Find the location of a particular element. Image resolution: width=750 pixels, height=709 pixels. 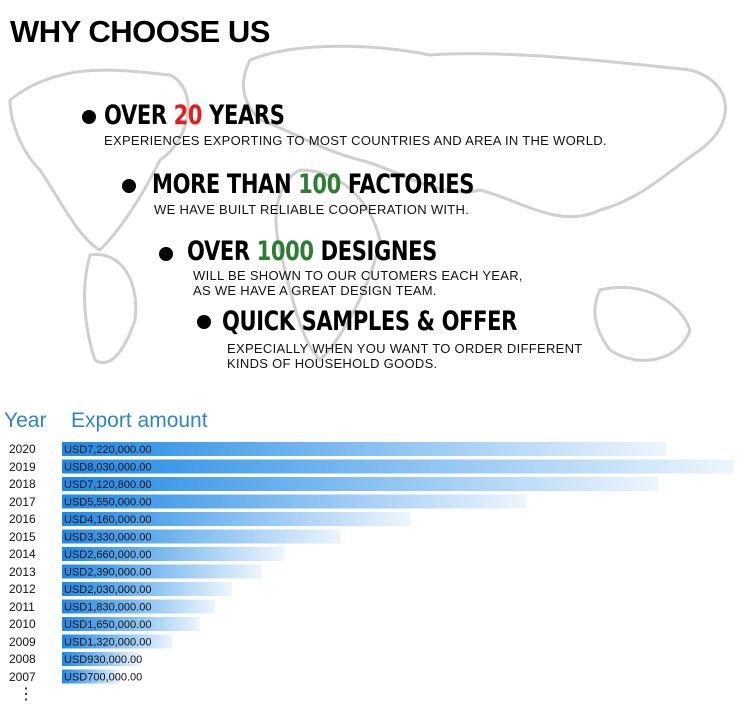

year-label: 2008 is located at coordinates (22, 659).